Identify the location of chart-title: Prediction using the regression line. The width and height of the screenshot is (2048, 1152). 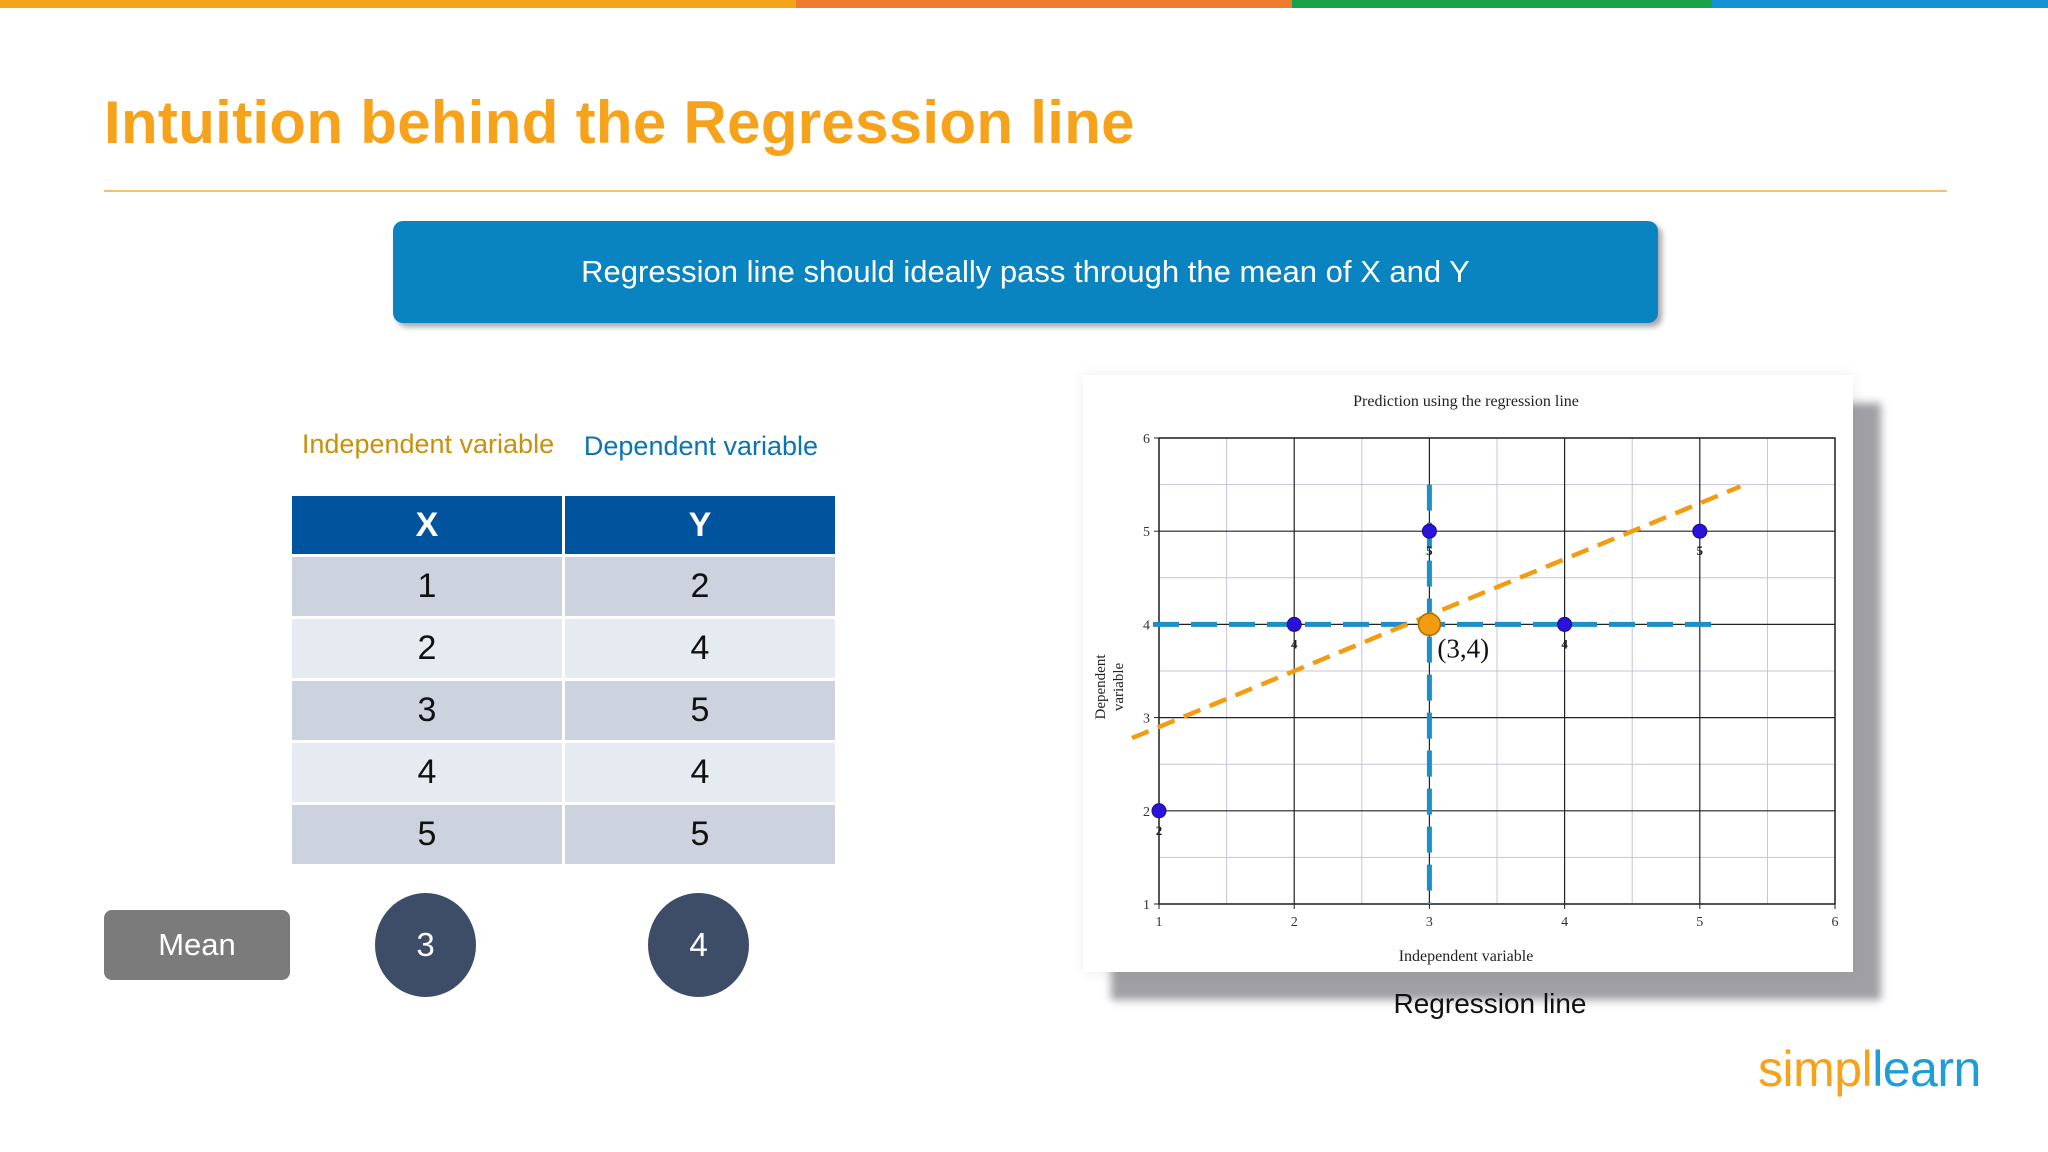
(1466, 401).